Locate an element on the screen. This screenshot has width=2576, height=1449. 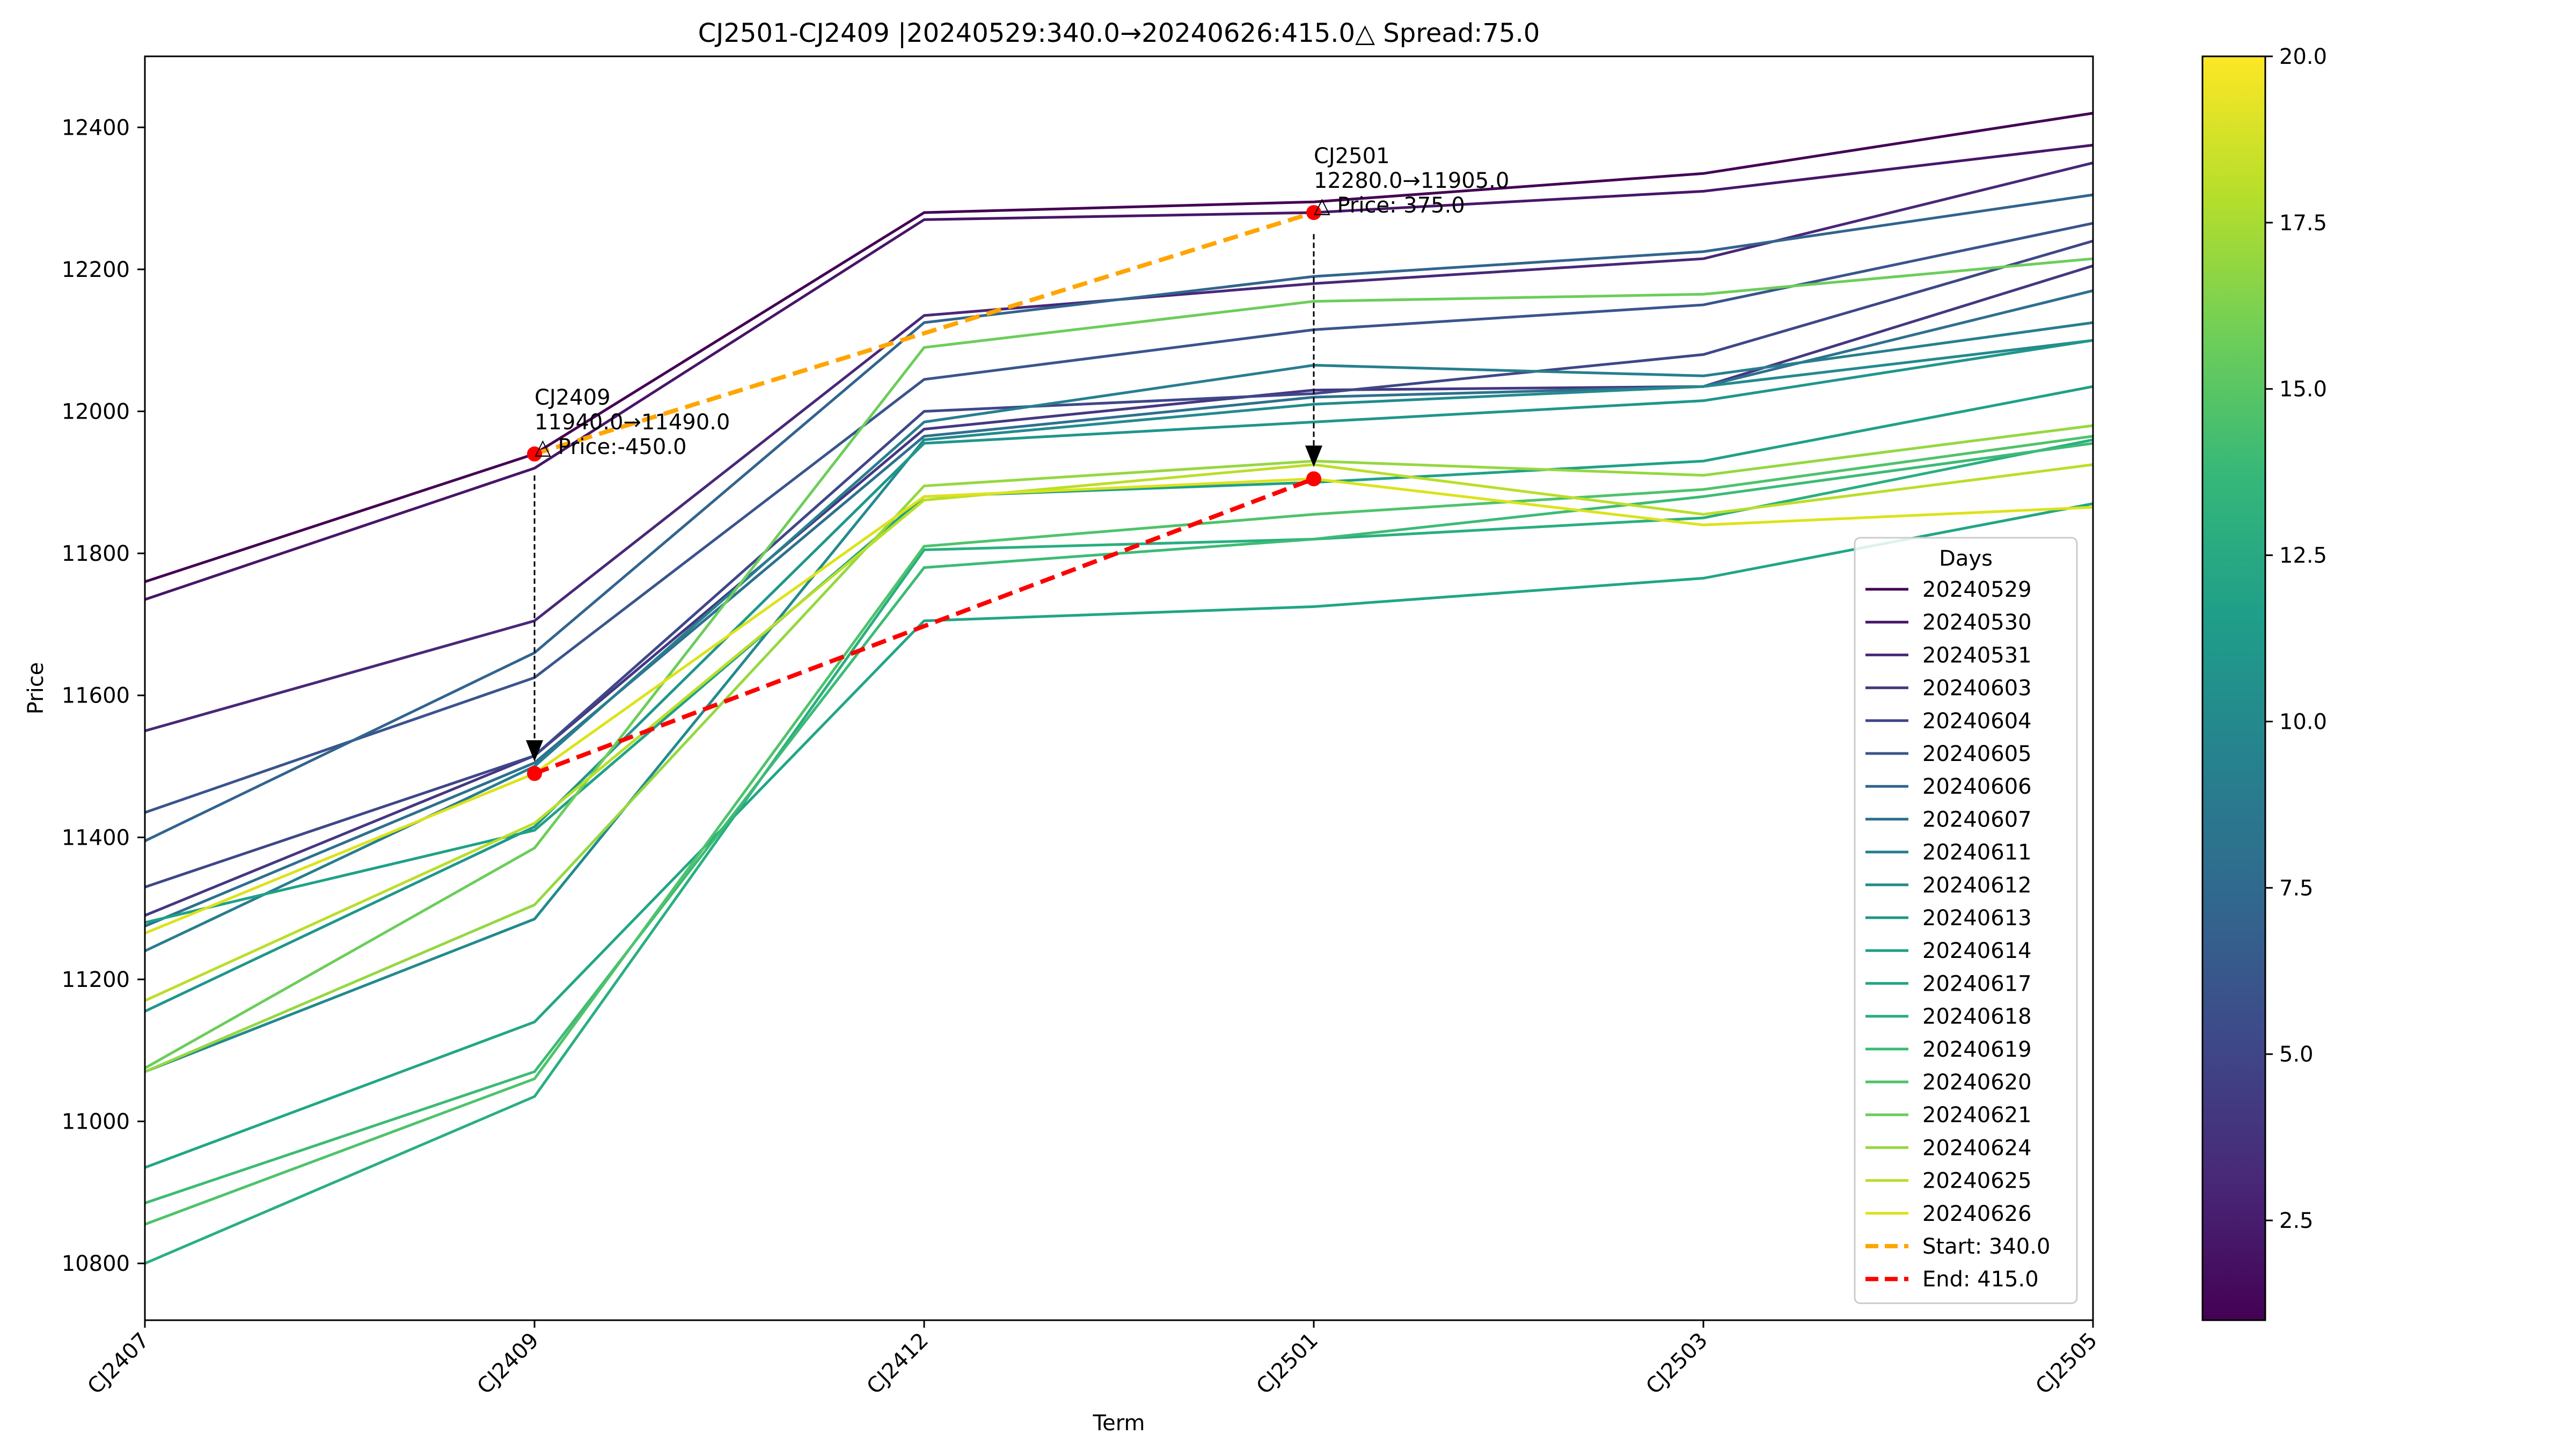
spread-layer is located at coordinates (924, 493).